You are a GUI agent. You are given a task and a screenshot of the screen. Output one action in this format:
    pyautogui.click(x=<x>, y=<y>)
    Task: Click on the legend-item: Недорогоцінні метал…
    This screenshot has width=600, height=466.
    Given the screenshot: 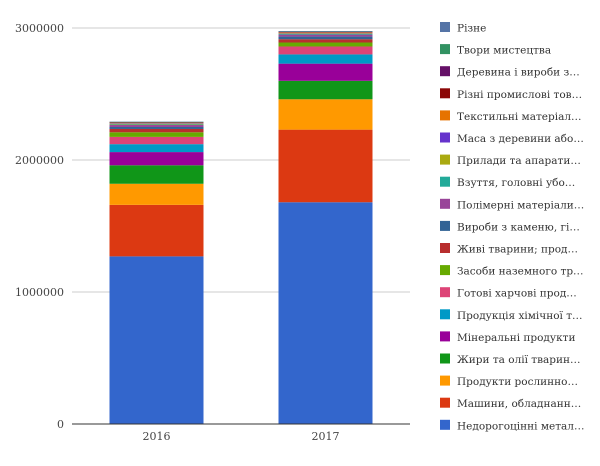 What is the action you would take?
    pyautogui.click(x=512, y=425)
    